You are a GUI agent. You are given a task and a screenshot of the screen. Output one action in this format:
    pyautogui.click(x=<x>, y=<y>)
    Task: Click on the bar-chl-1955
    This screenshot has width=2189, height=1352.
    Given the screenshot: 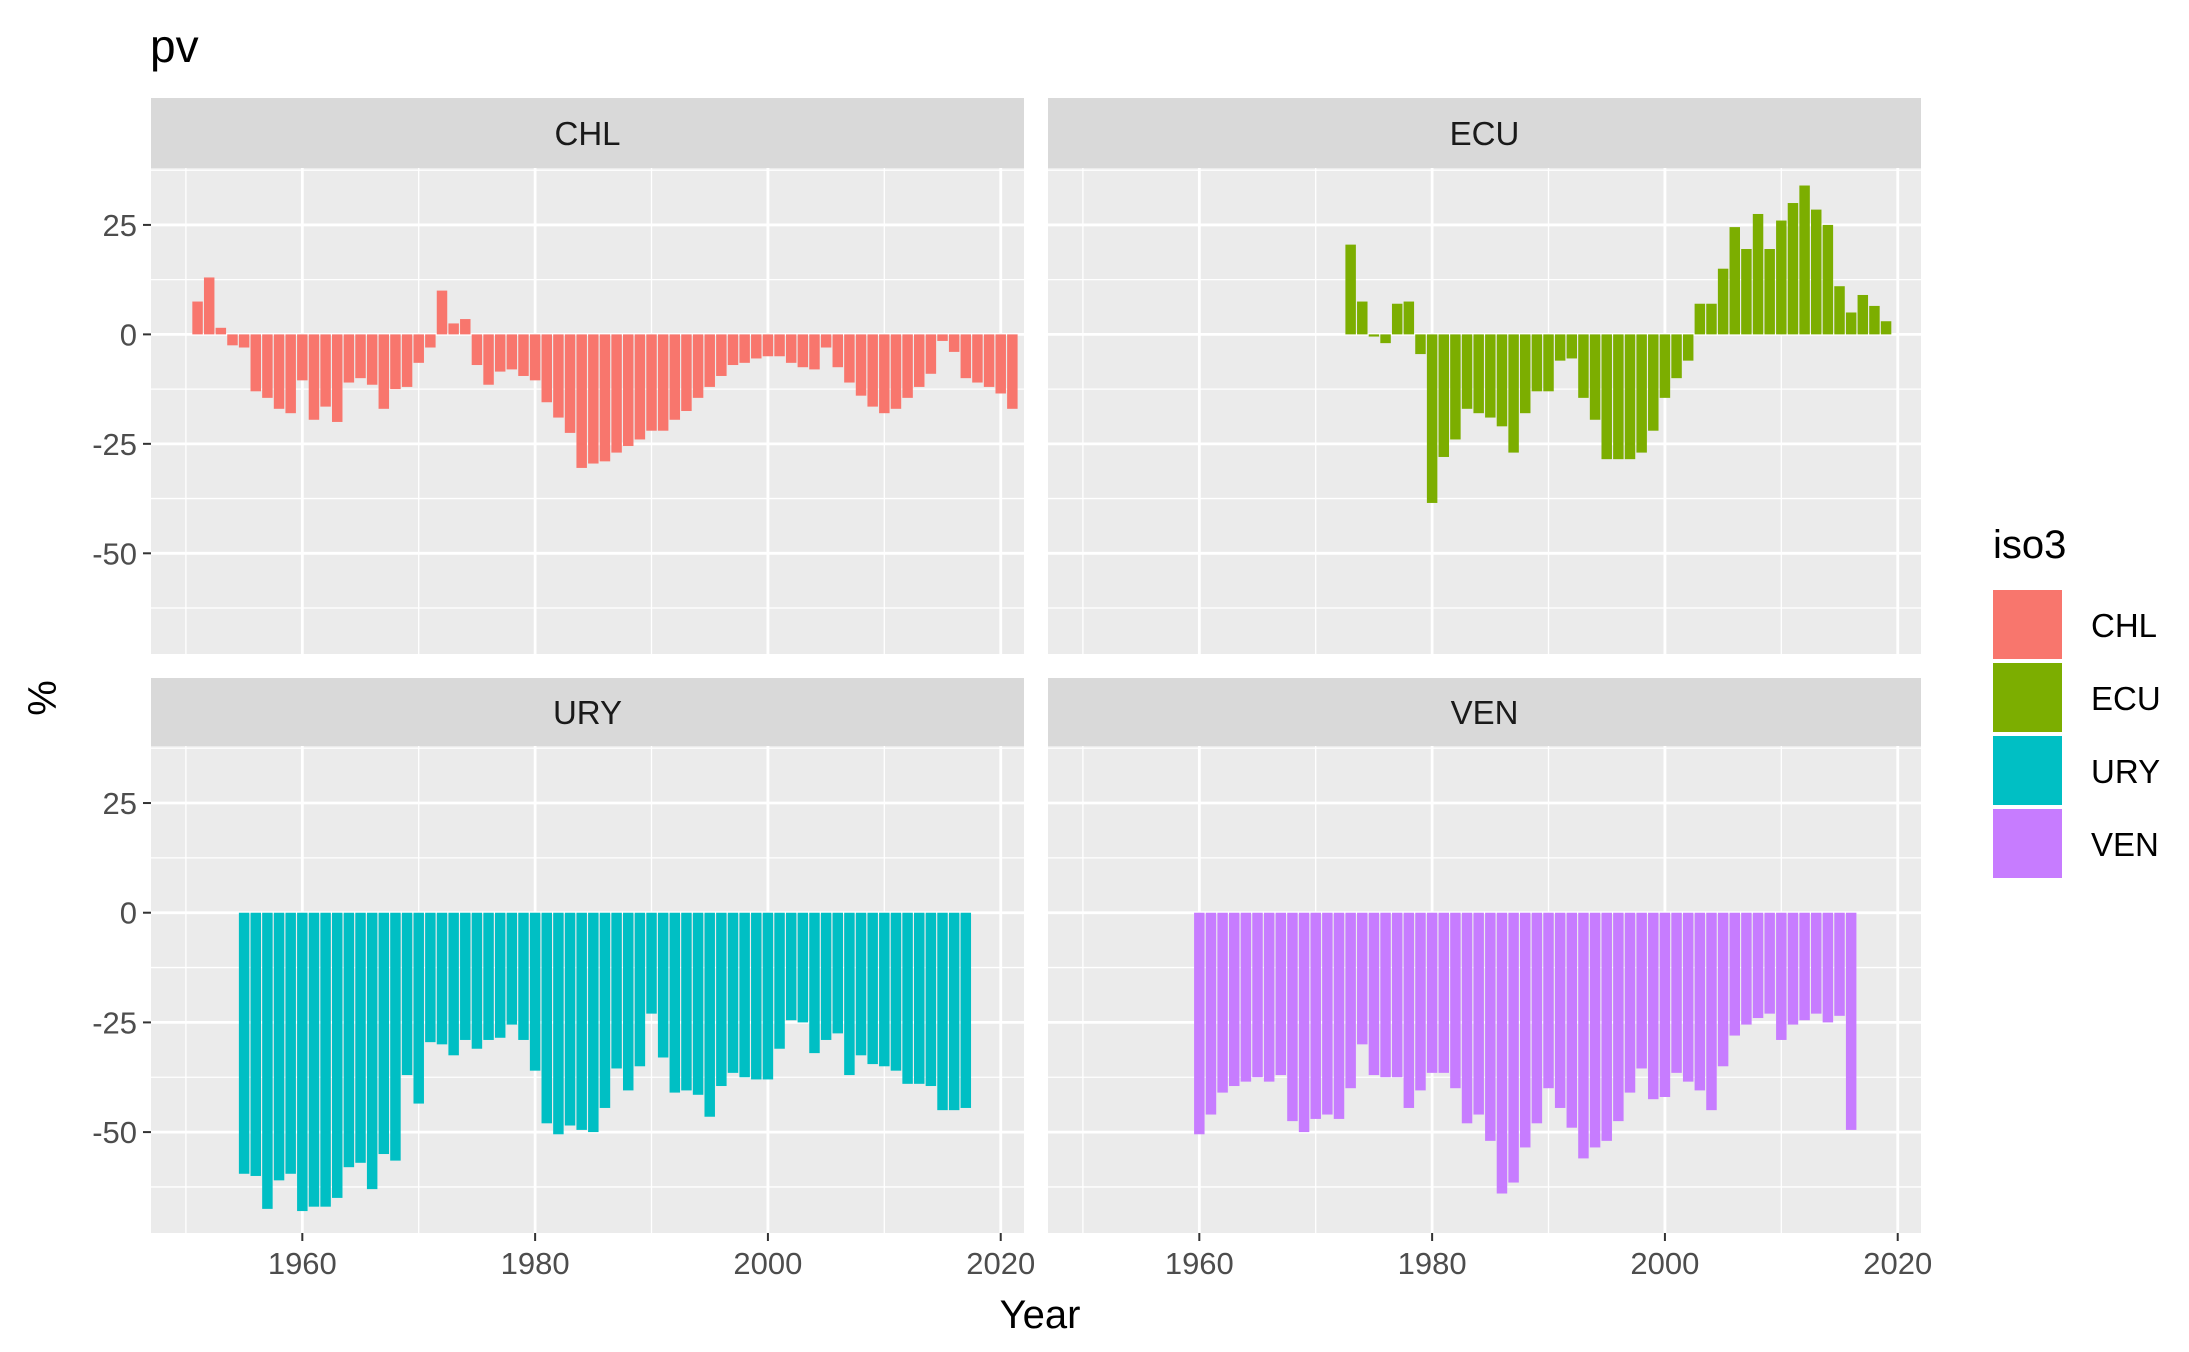 What is the action you would take?
    pyautogui.click(x=244, y=341)
    